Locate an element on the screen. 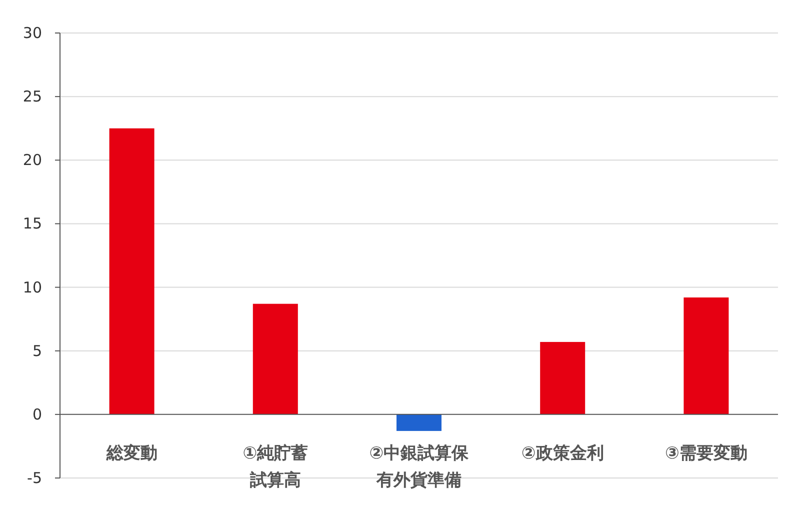  y-tick-label: 10 is located at coordinates (32, 287).